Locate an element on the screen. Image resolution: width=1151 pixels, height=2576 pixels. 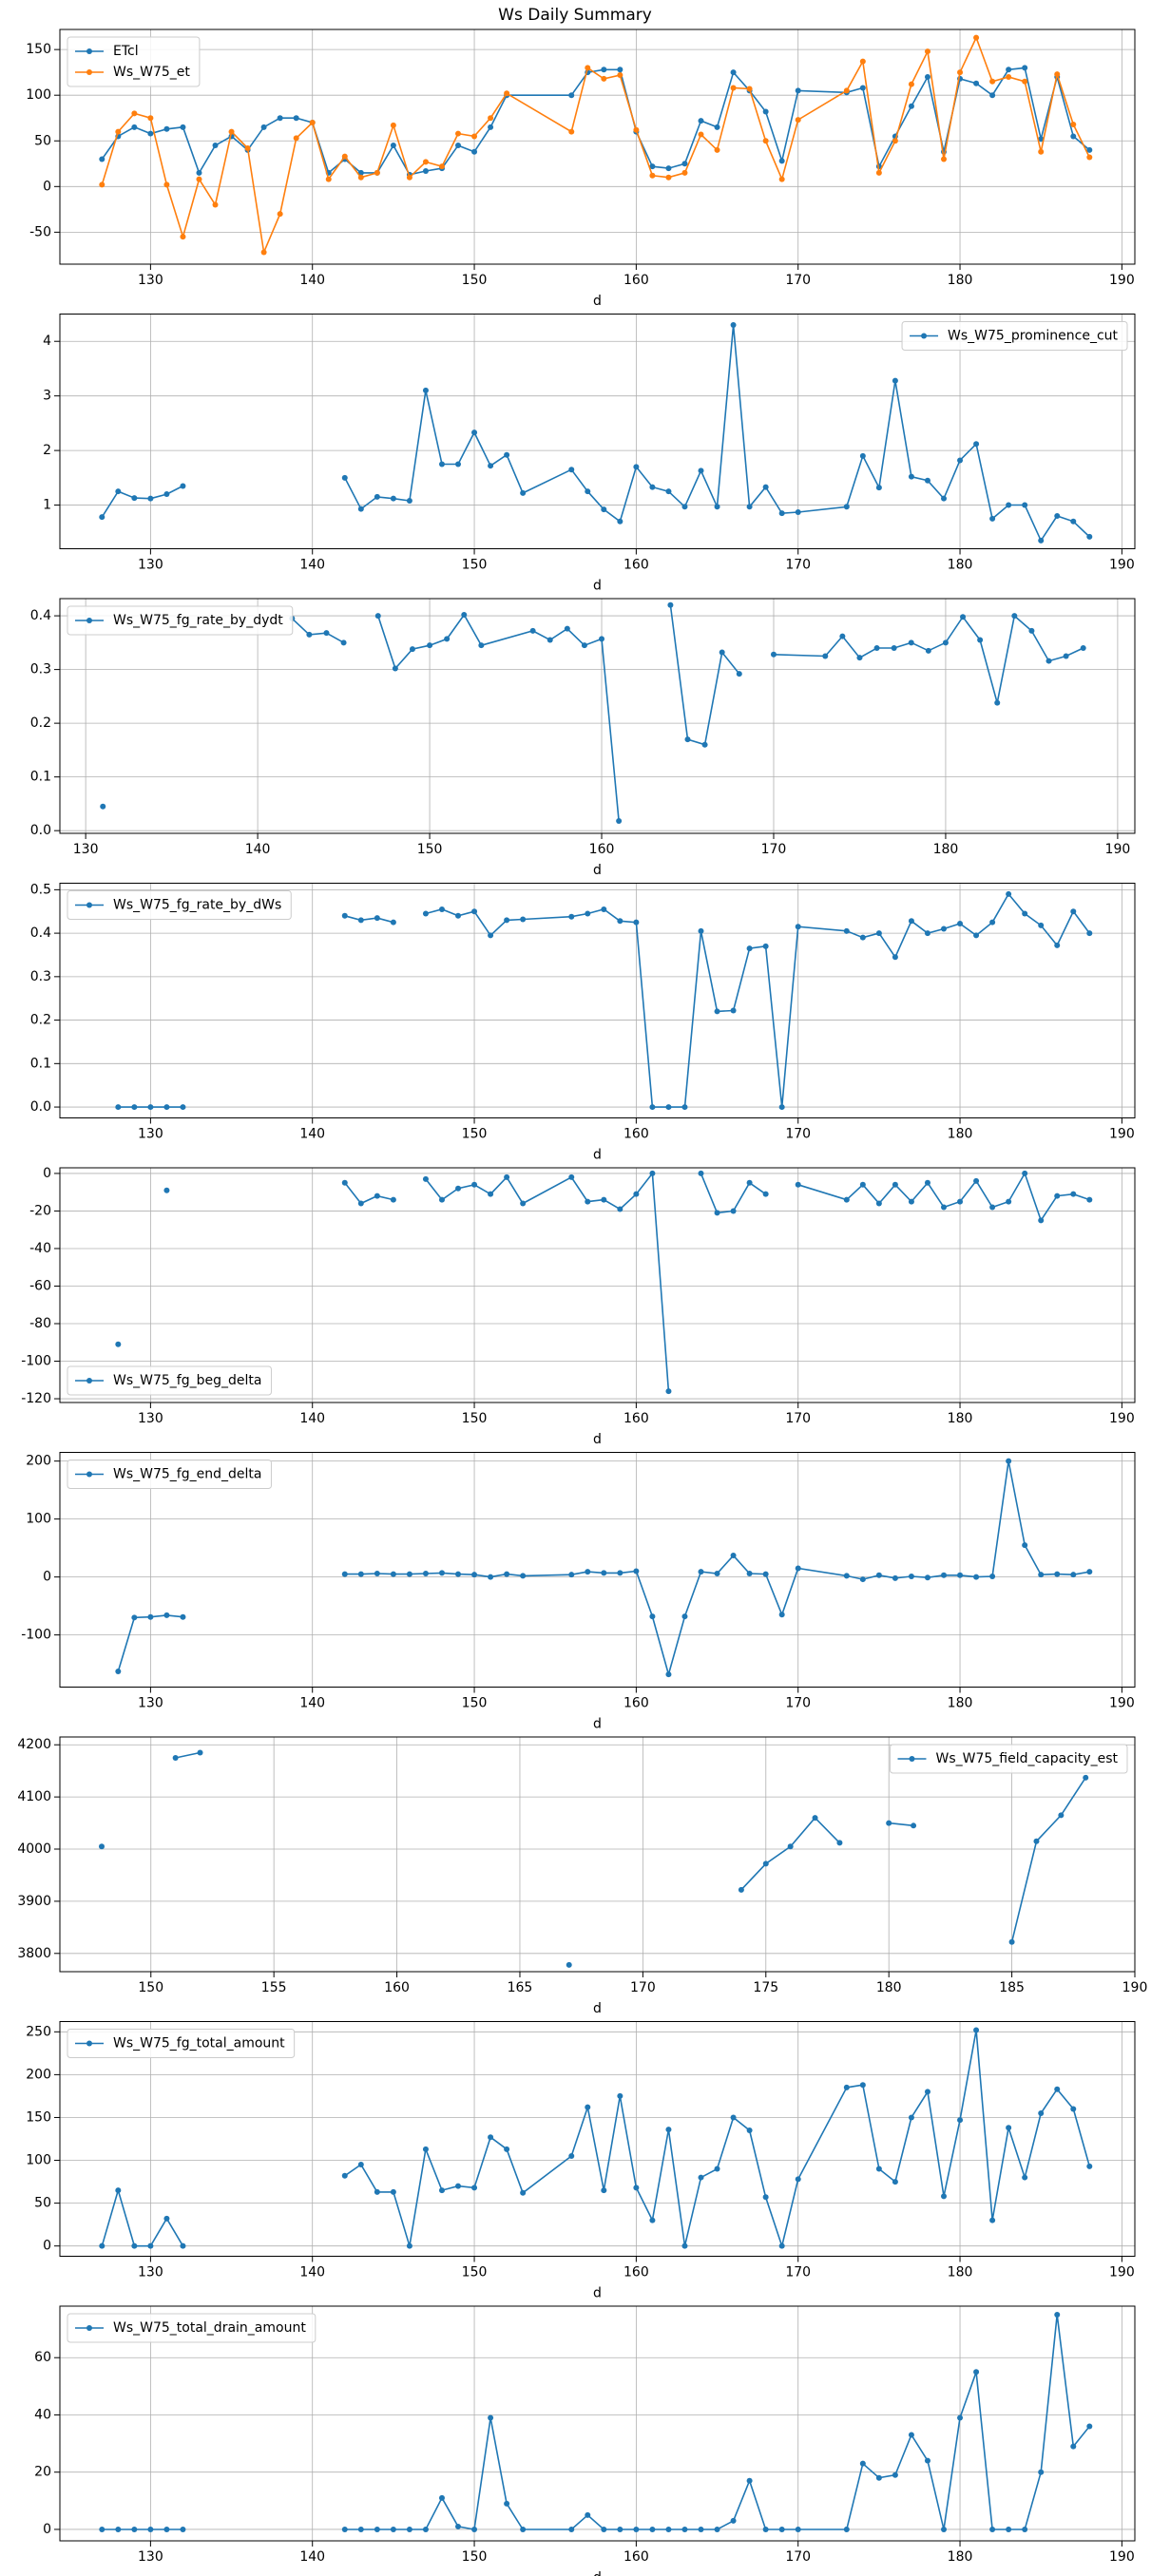
y-tick-label: 3900 is located at coordinates (34, 1901).